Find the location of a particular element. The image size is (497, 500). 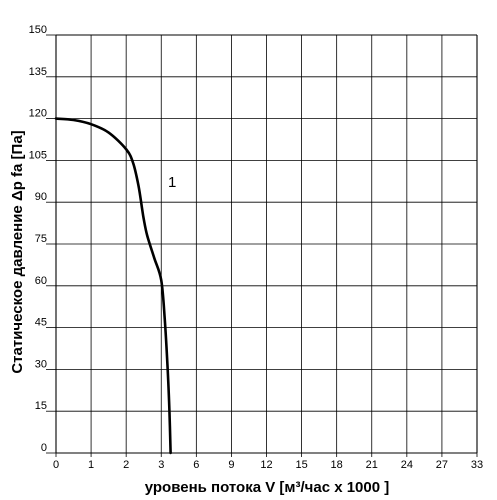

y-tick-label: 90 is located at coordinates (41, 197).